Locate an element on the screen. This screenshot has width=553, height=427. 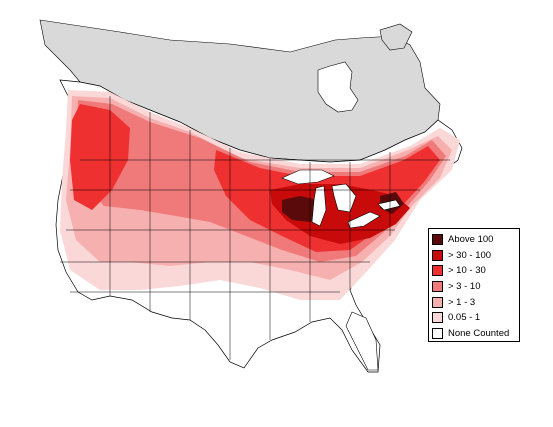
baffin-island is located at coordinates (396, 37).